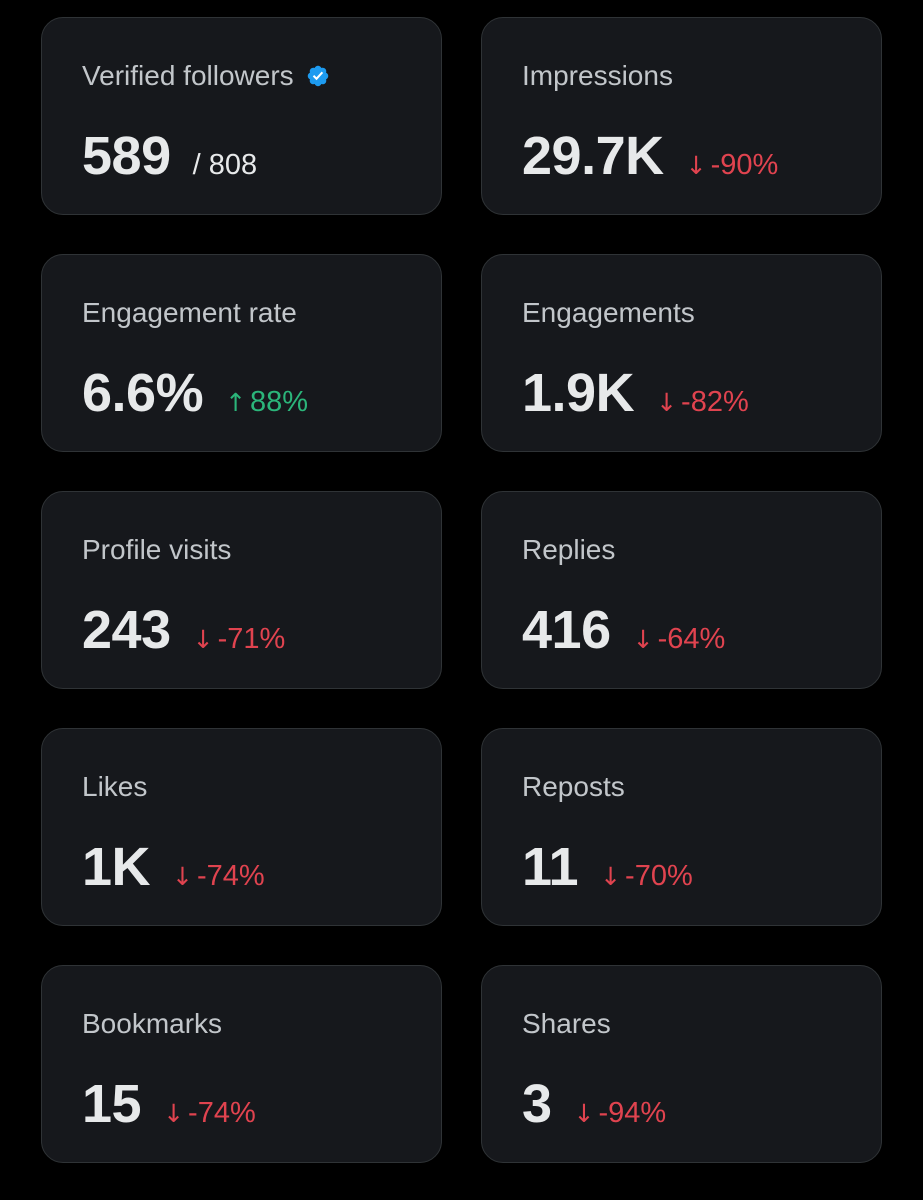  Describe the element at coordinates (188, 75) in the screenshot. I see `stat-card-label: Verified followers` at that location.